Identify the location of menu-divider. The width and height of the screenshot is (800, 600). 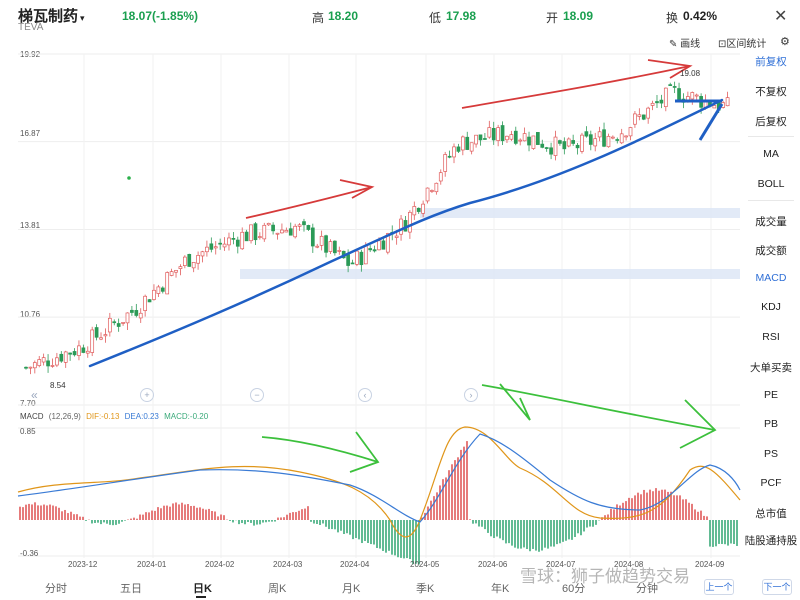
(771, 136).